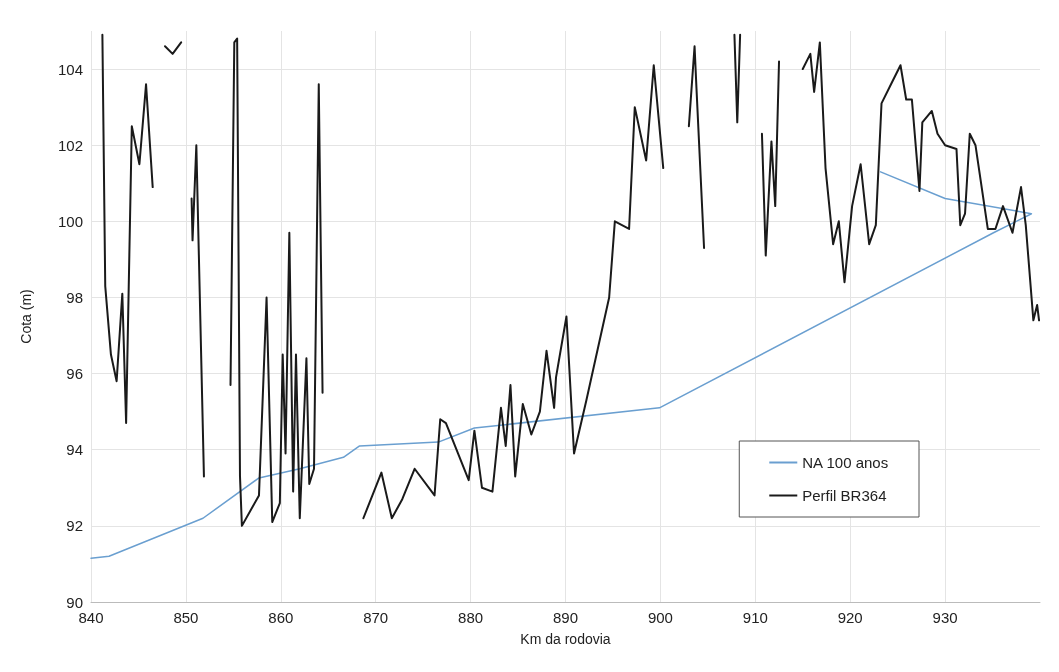 This screenshot has height=672, width=1059. What do you see at coordinates (74, 374) in the screenshot?
I see `y-tick-label: 96` at bounding box center [74, 374].